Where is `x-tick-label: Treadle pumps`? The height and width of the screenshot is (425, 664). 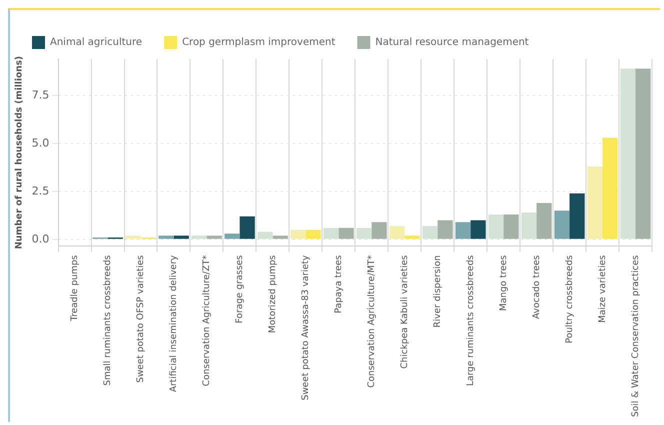
x-tick-label: Treadle pumps is located at coordinates (75, 288).